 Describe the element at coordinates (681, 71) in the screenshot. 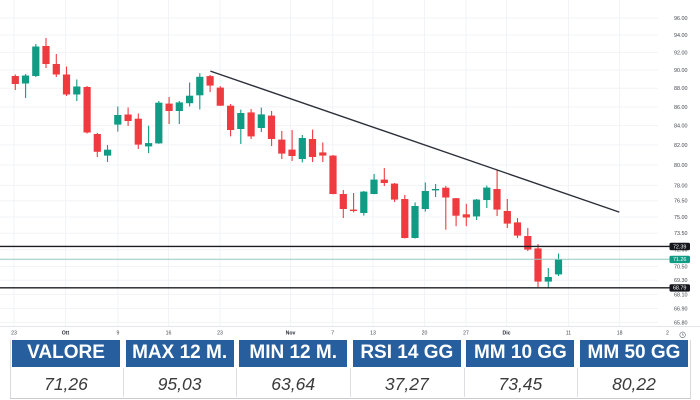

I see `svg-text: 90.00` at that location.